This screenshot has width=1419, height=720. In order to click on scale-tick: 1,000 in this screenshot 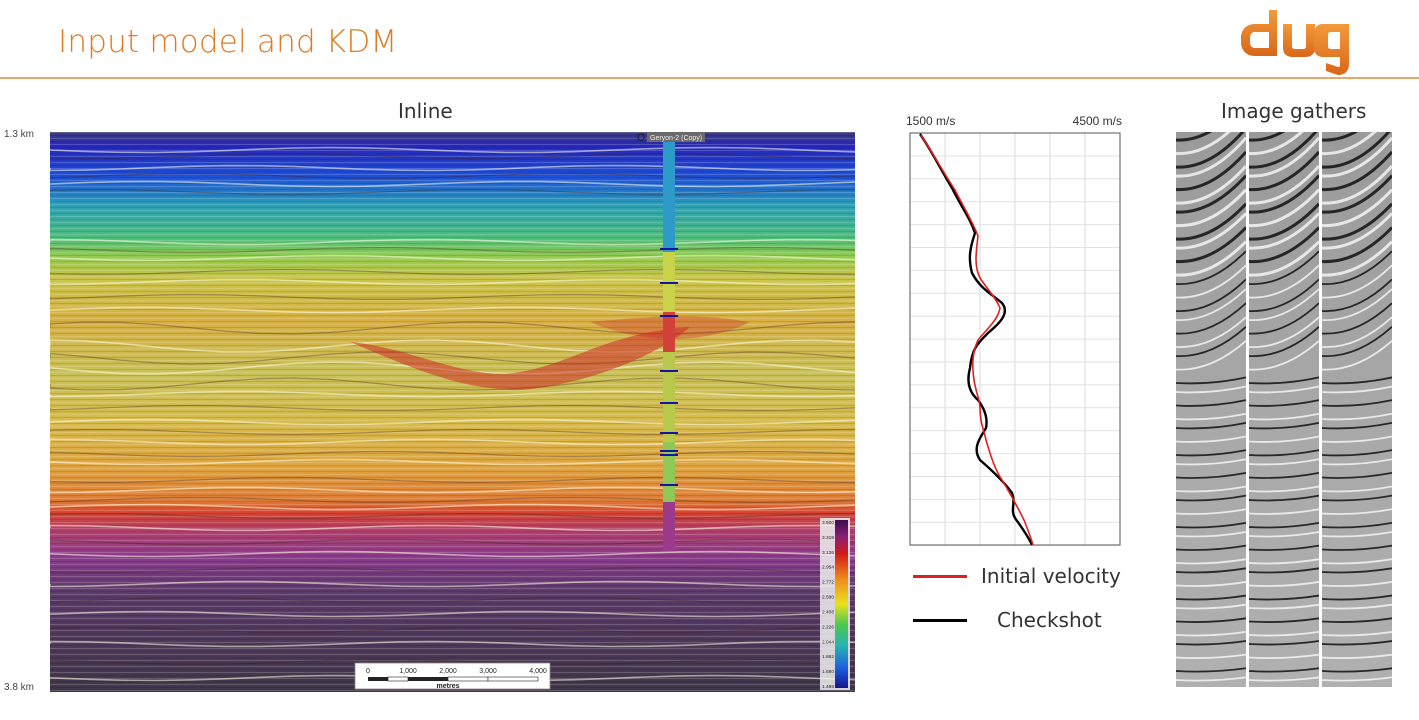, I will do `click(408, 671)`.